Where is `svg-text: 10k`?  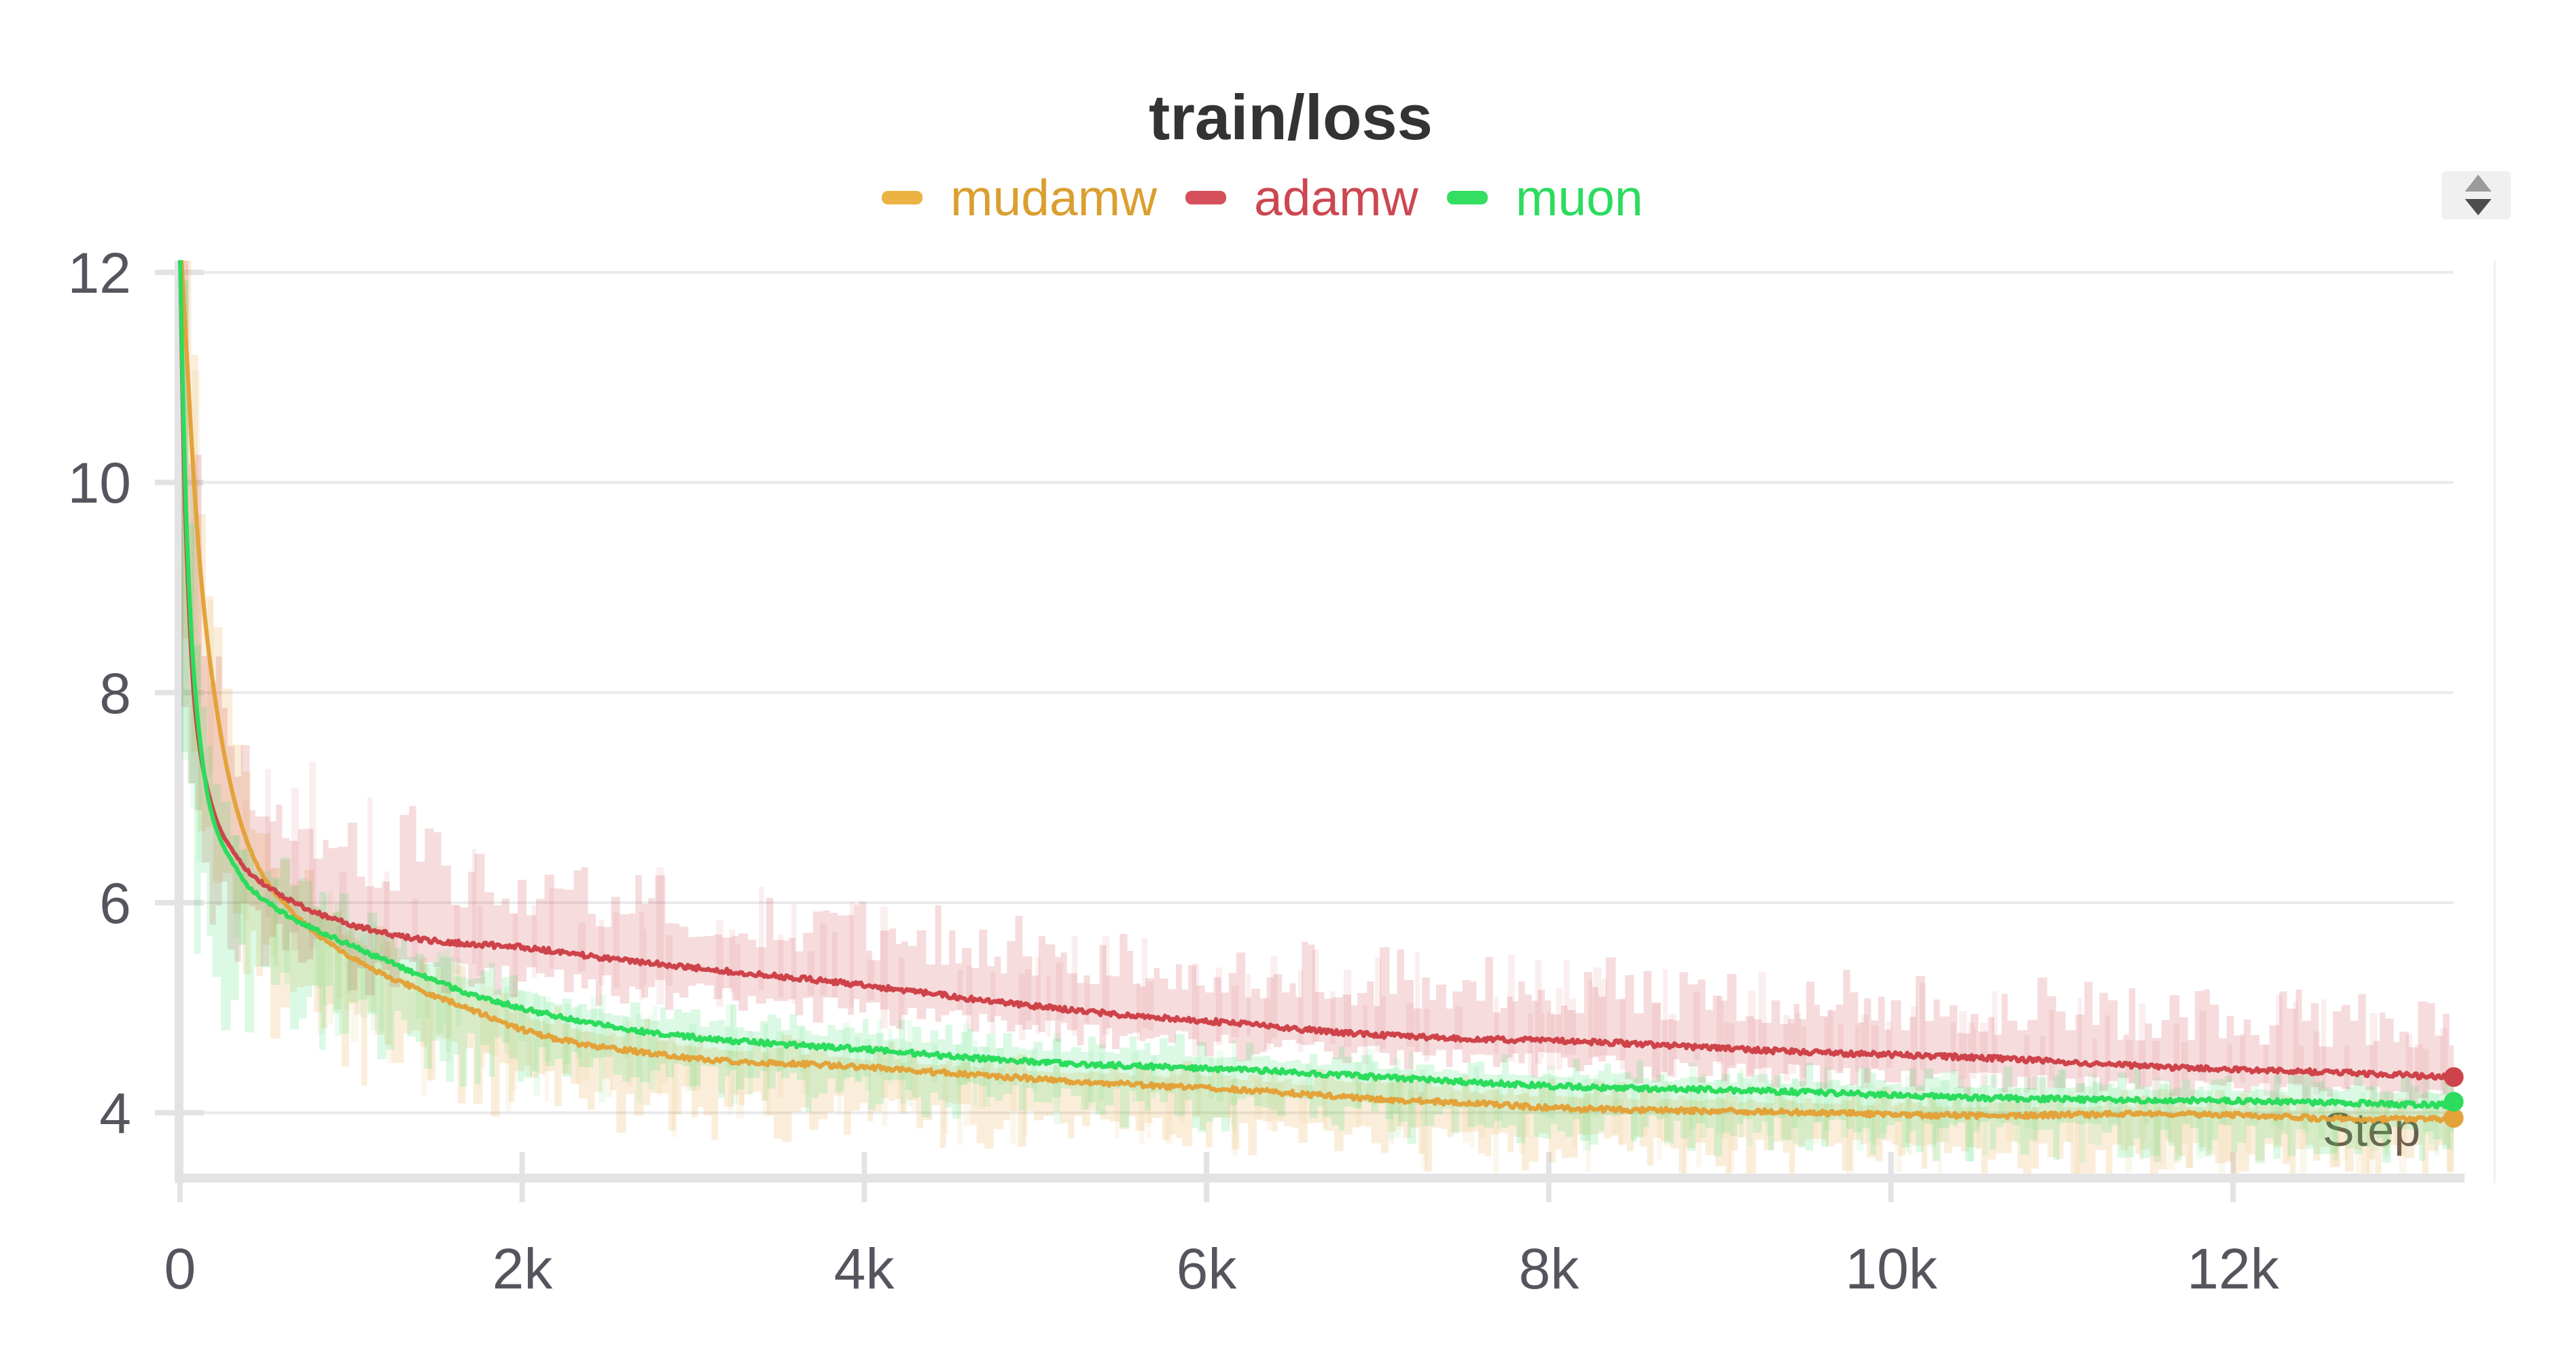 svg-text: 10k is located at coordinates (1891, 1269).